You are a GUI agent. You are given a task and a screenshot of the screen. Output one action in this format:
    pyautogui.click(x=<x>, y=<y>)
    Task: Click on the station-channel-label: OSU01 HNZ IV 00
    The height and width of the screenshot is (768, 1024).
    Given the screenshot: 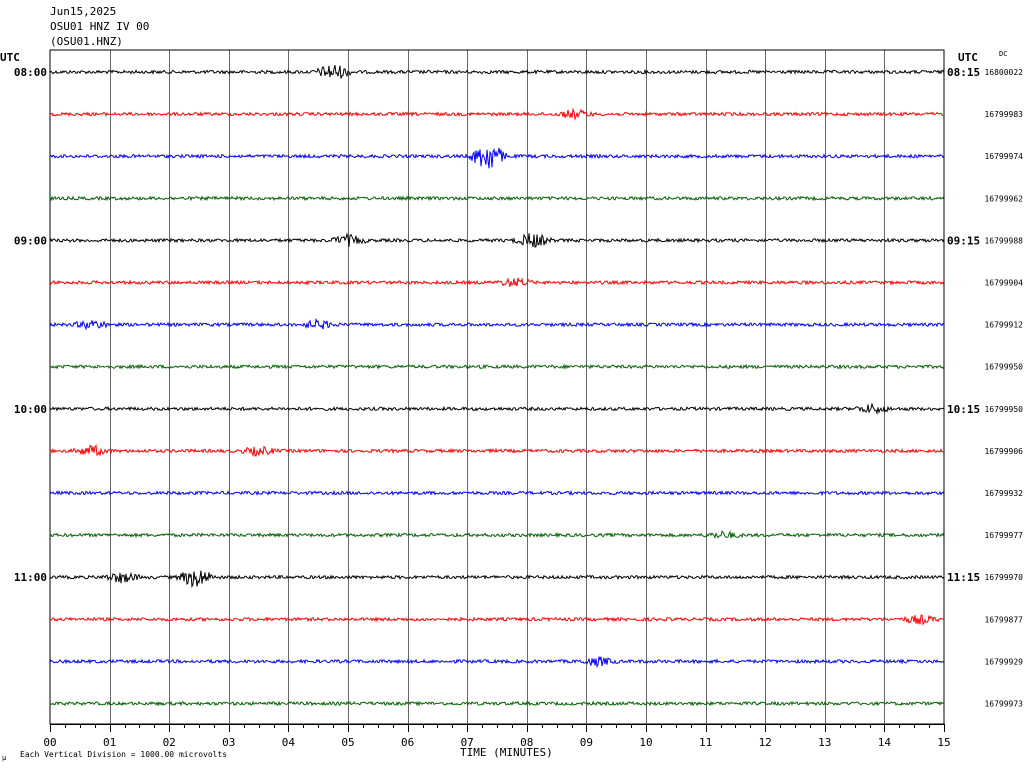 What is the action you would take?
    pyautogui.click(x=100, y=26)
    